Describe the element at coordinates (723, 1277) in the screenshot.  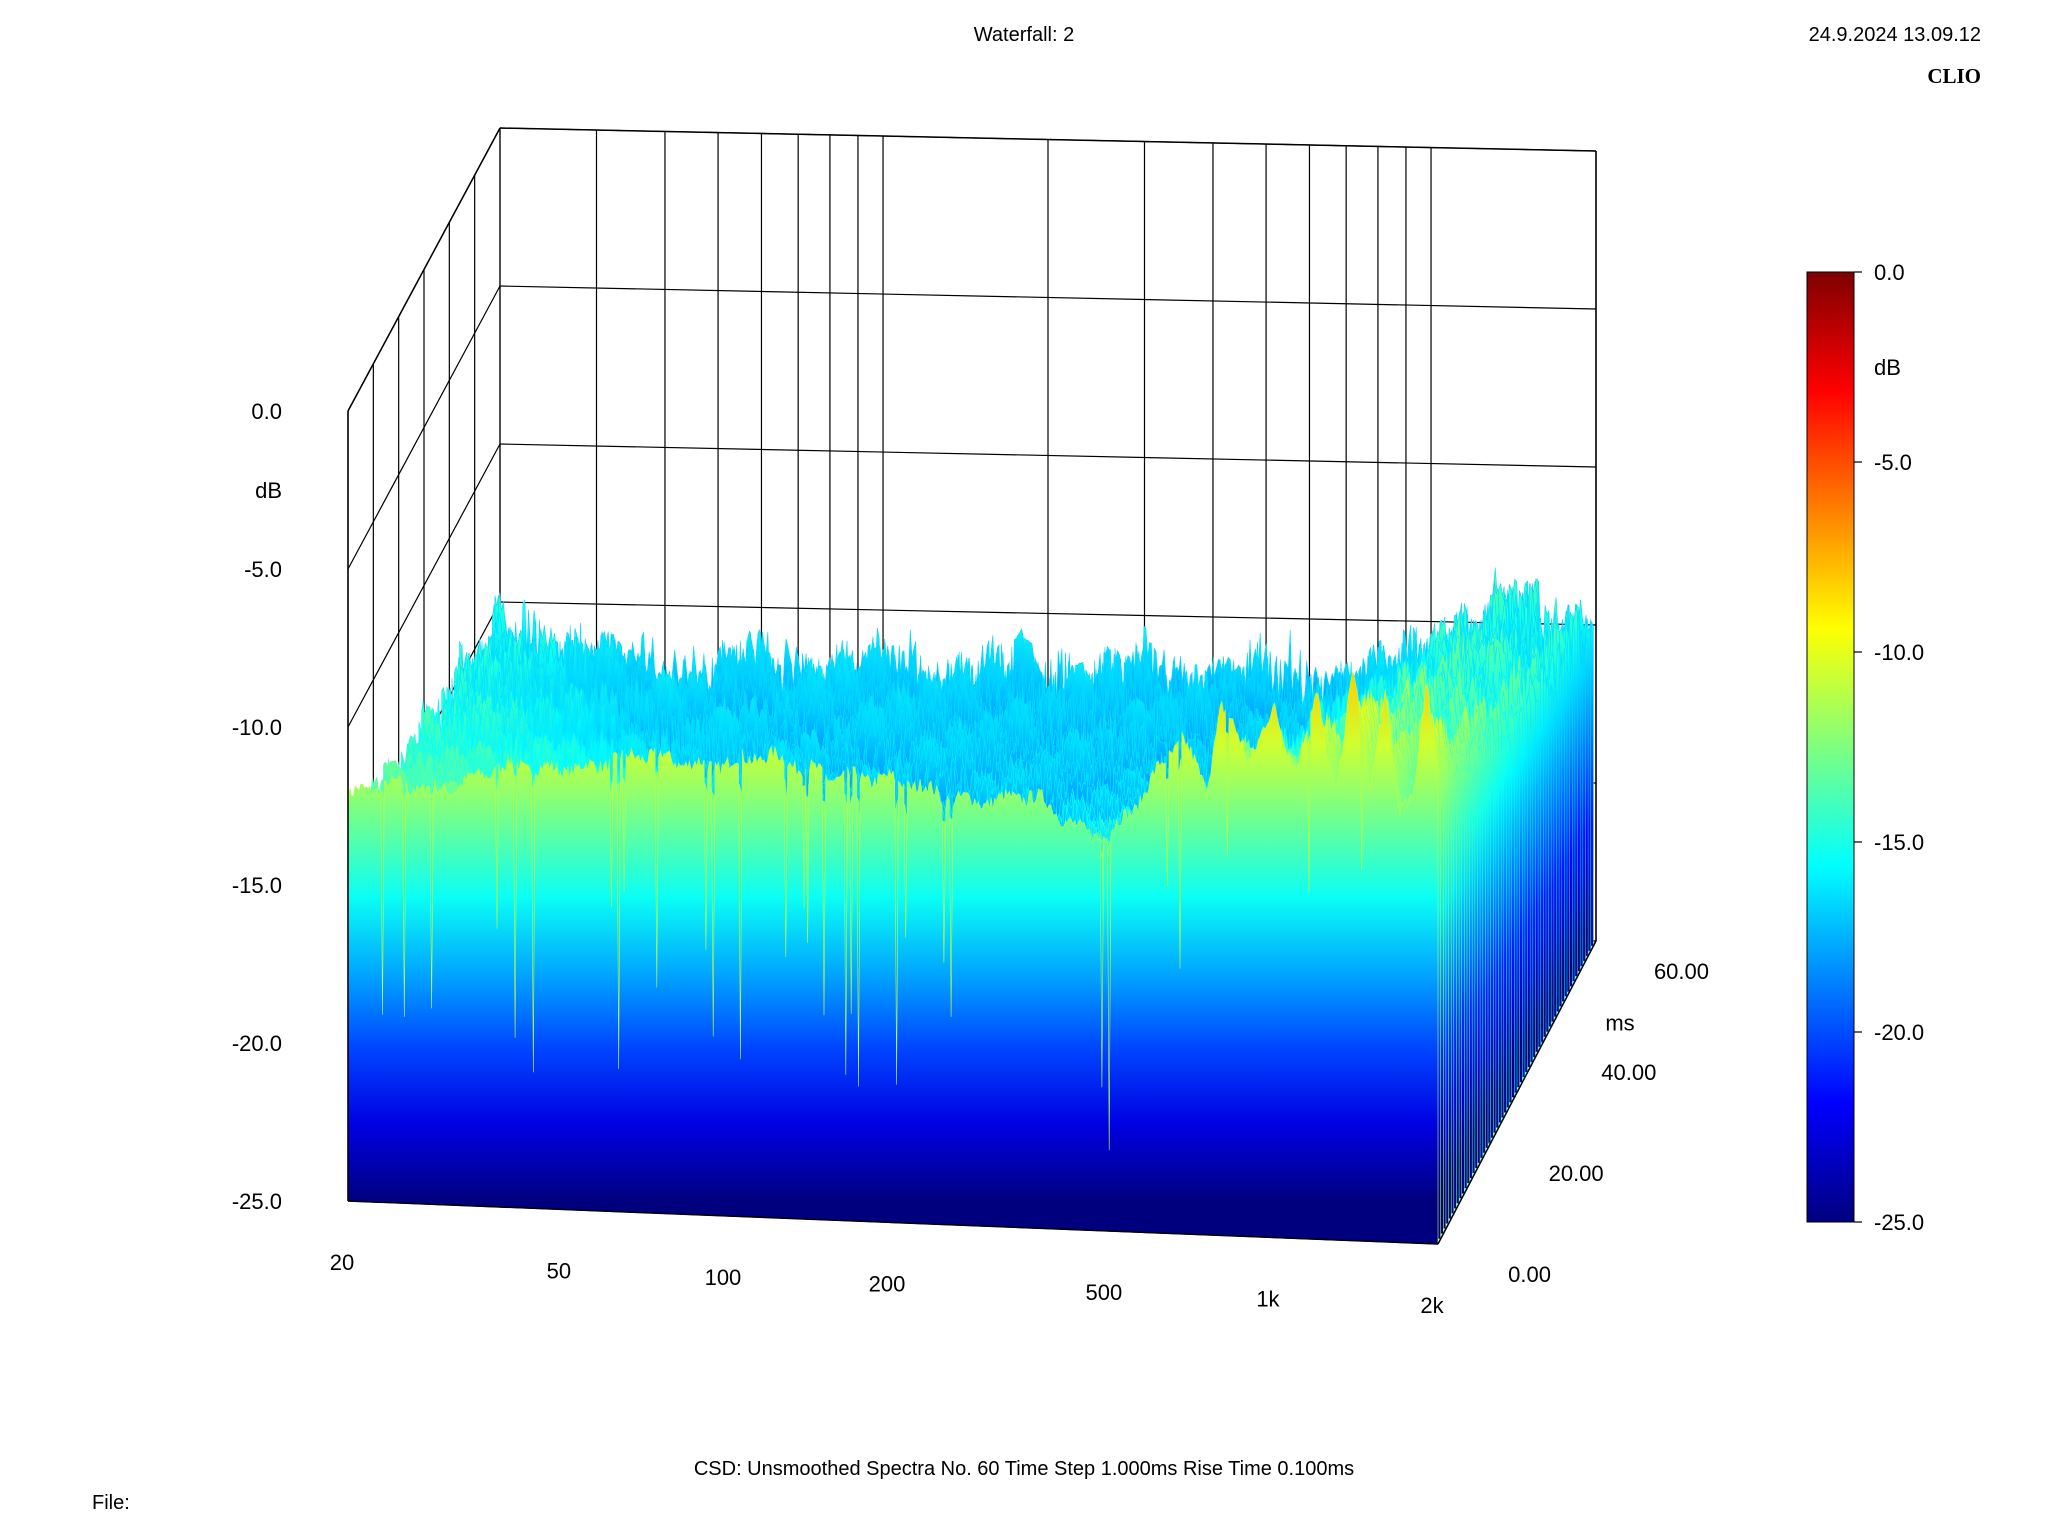
I see `frequency-tick-label: 100` at that location.